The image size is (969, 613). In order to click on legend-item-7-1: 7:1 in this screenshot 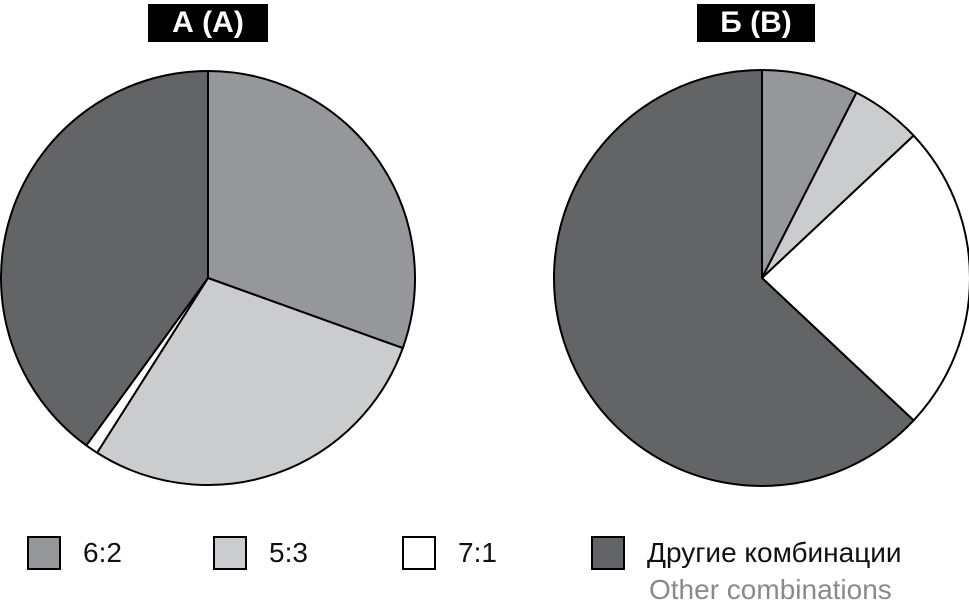, I will do `click(449, 553)`.